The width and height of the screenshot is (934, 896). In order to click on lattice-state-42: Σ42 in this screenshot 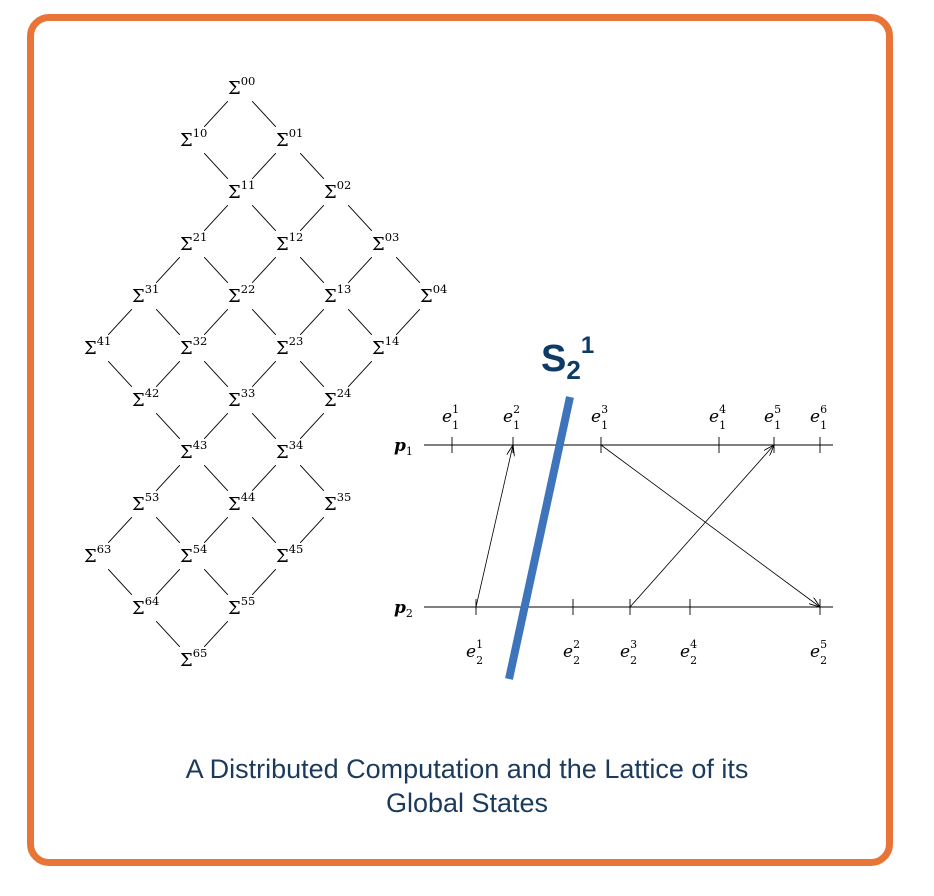, I will do `click(145, 398)`.